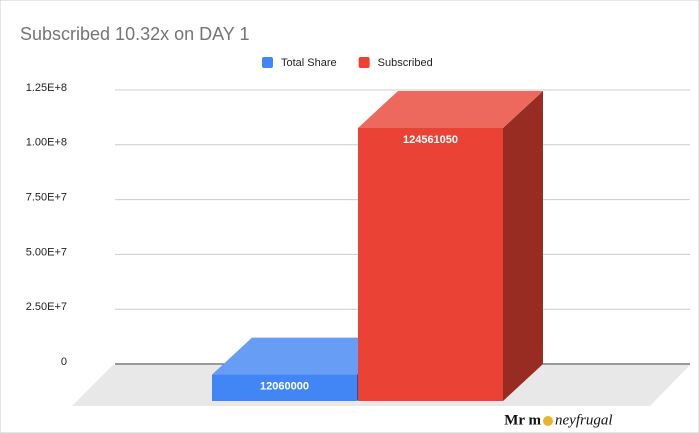 Image resolution: width=699 pixels, height=433 pixels. I want to click on watermark-left: Mr m, so click(522, 420).